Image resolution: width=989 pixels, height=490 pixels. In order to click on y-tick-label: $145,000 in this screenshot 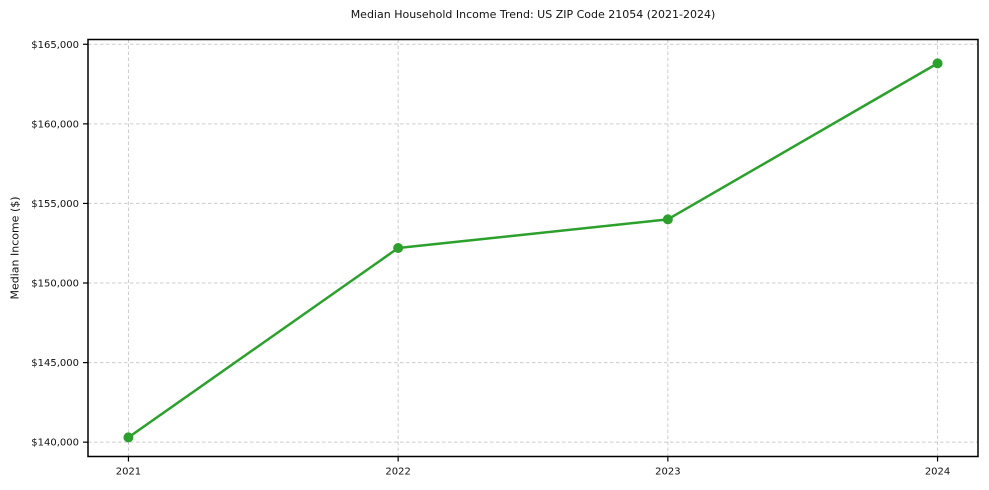, I will do `click(55, 363)`.